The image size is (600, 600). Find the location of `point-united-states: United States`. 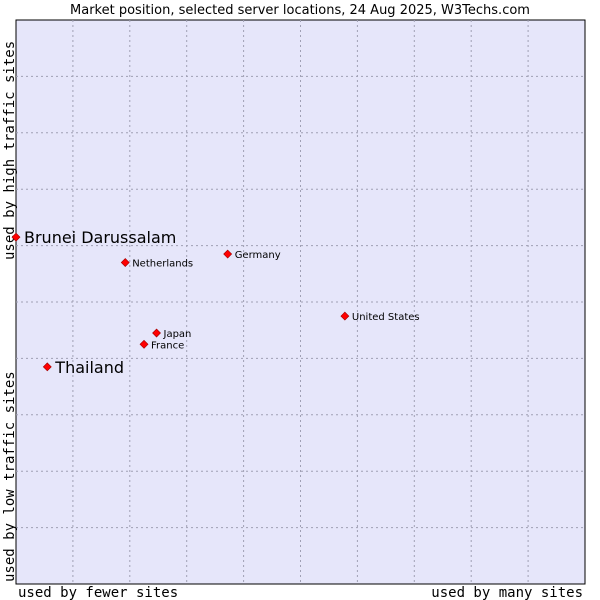

point-united-states: United States is located at coordinates (380, 317).